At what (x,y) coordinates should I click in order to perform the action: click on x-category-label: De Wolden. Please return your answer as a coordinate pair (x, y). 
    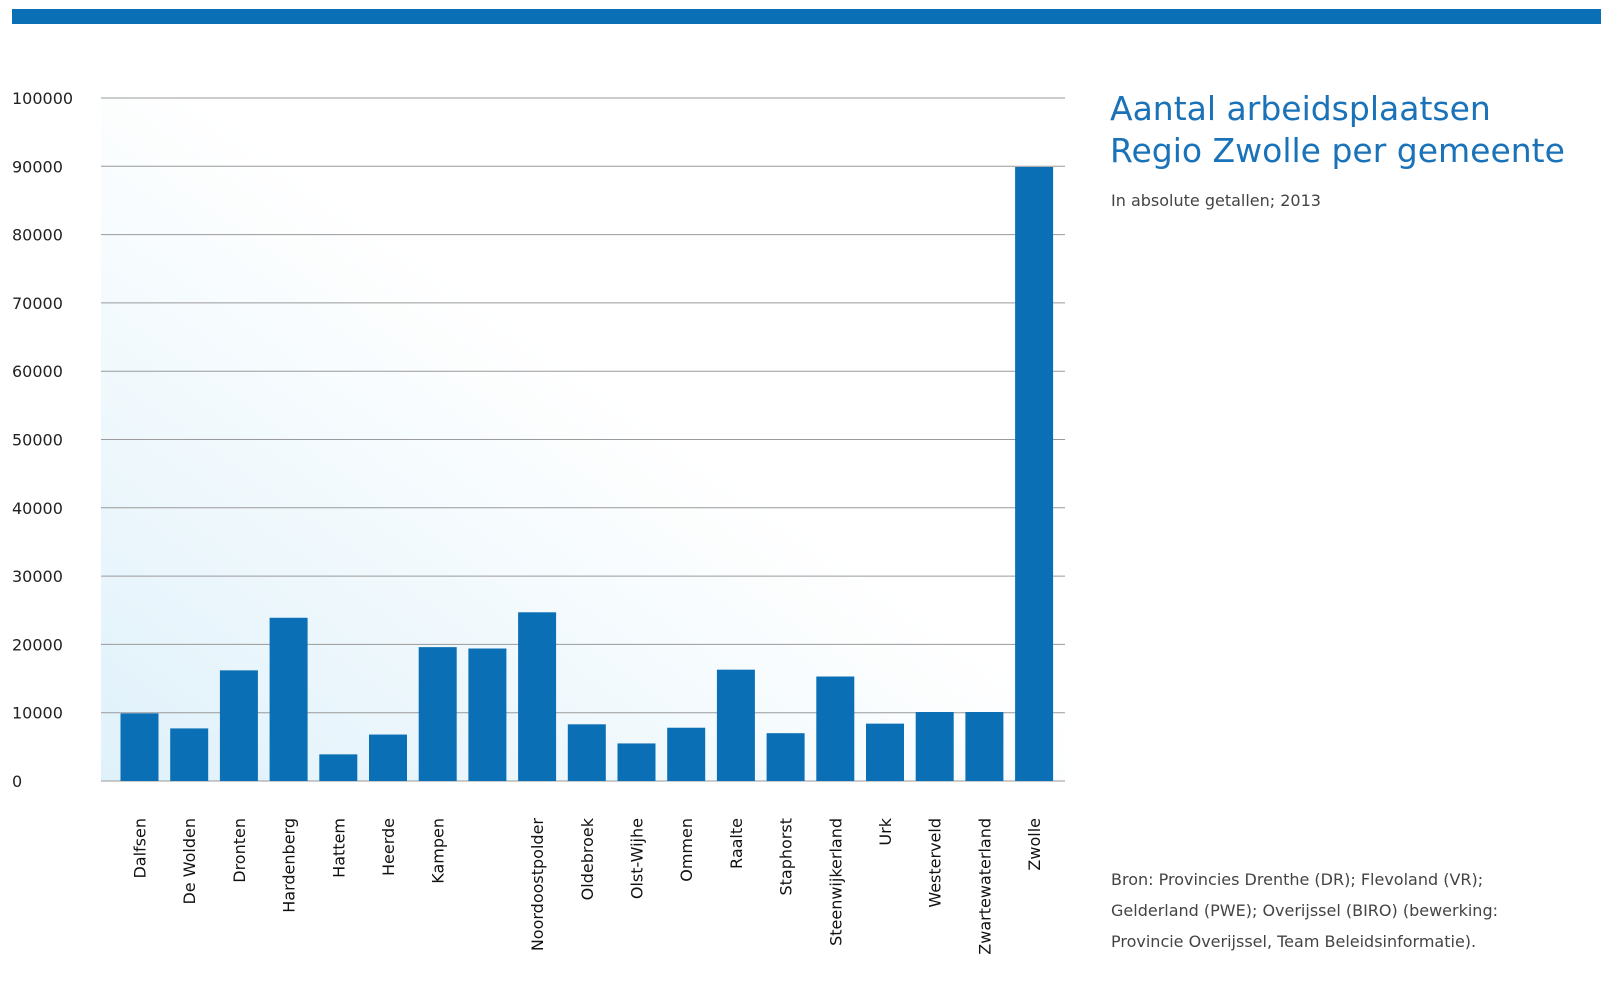
    Looking at the image, I should click on (189, 861).